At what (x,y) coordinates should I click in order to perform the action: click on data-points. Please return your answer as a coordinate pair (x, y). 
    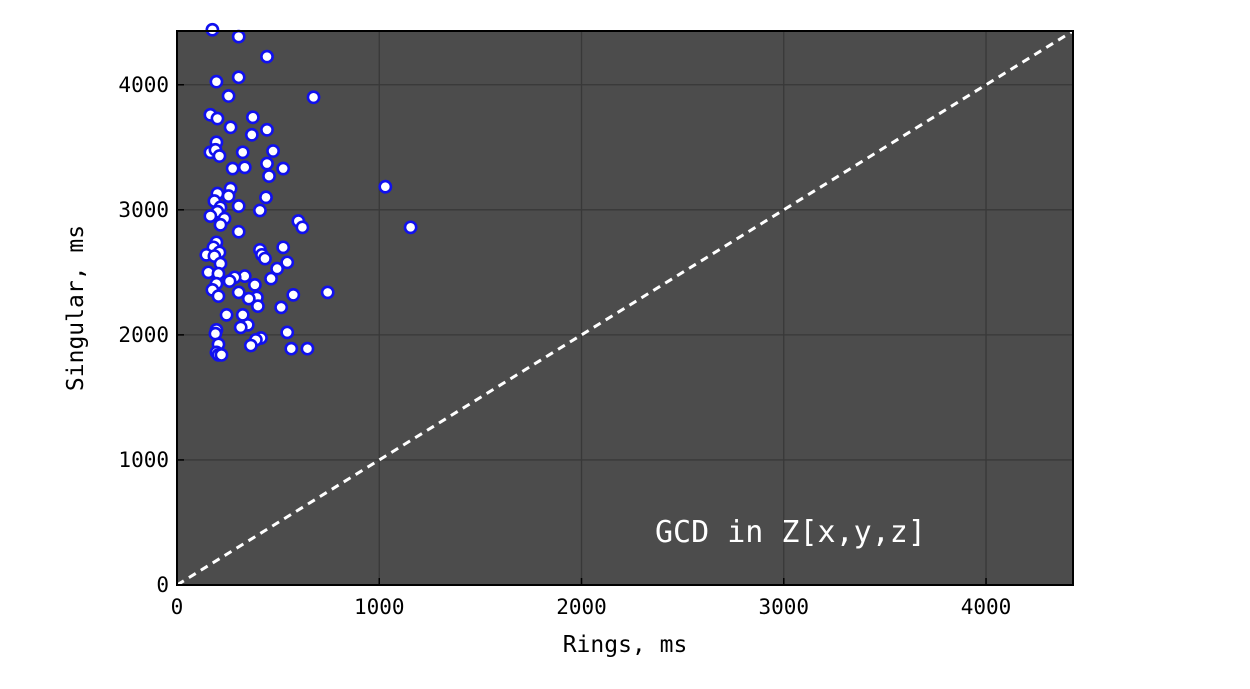
    Looking at the image, I should click on (308, 192).